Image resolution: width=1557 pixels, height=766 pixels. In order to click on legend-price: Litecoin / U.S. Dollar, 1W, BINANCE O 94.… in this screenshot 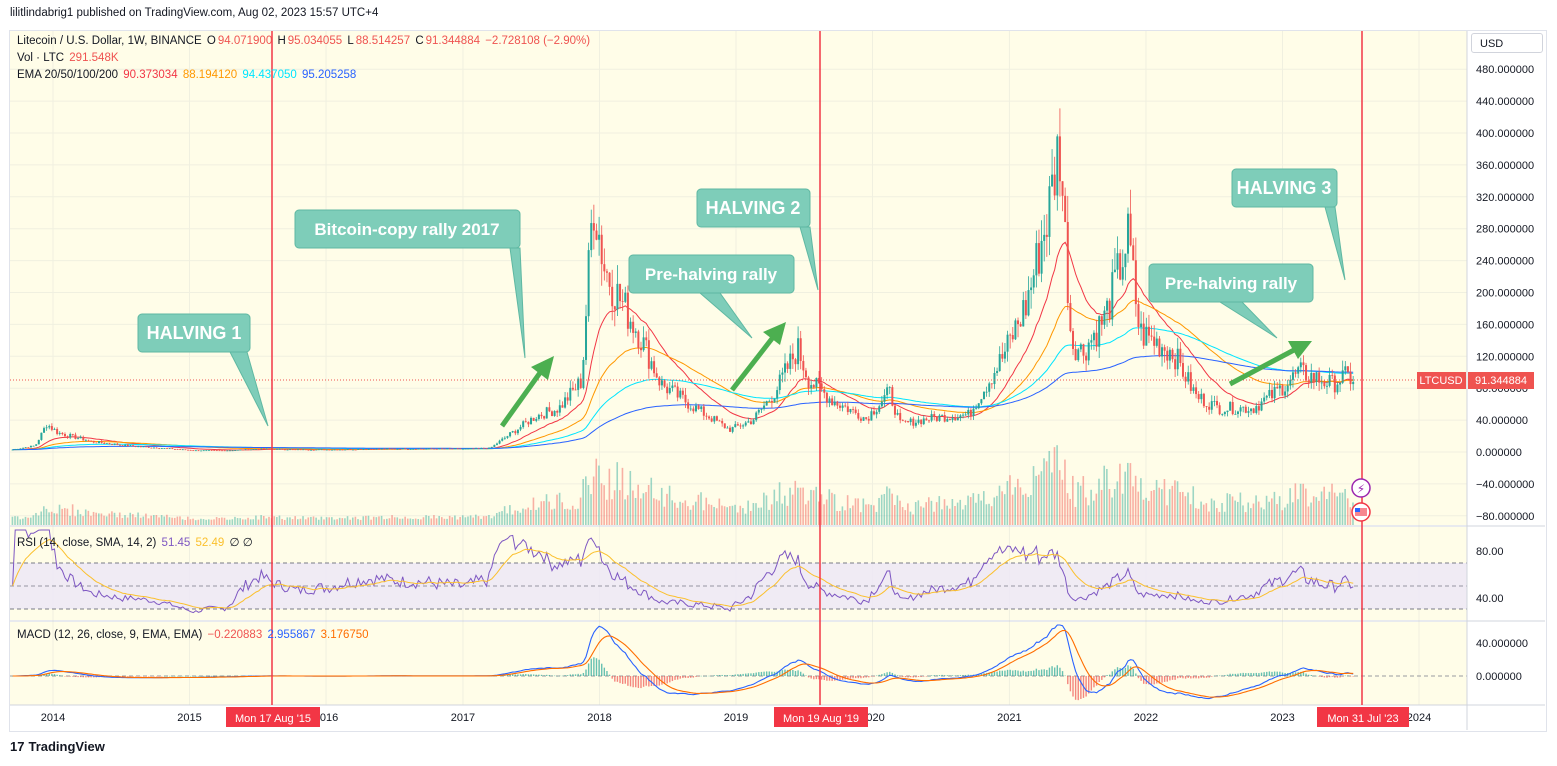, I will do `click(304, 41)`.